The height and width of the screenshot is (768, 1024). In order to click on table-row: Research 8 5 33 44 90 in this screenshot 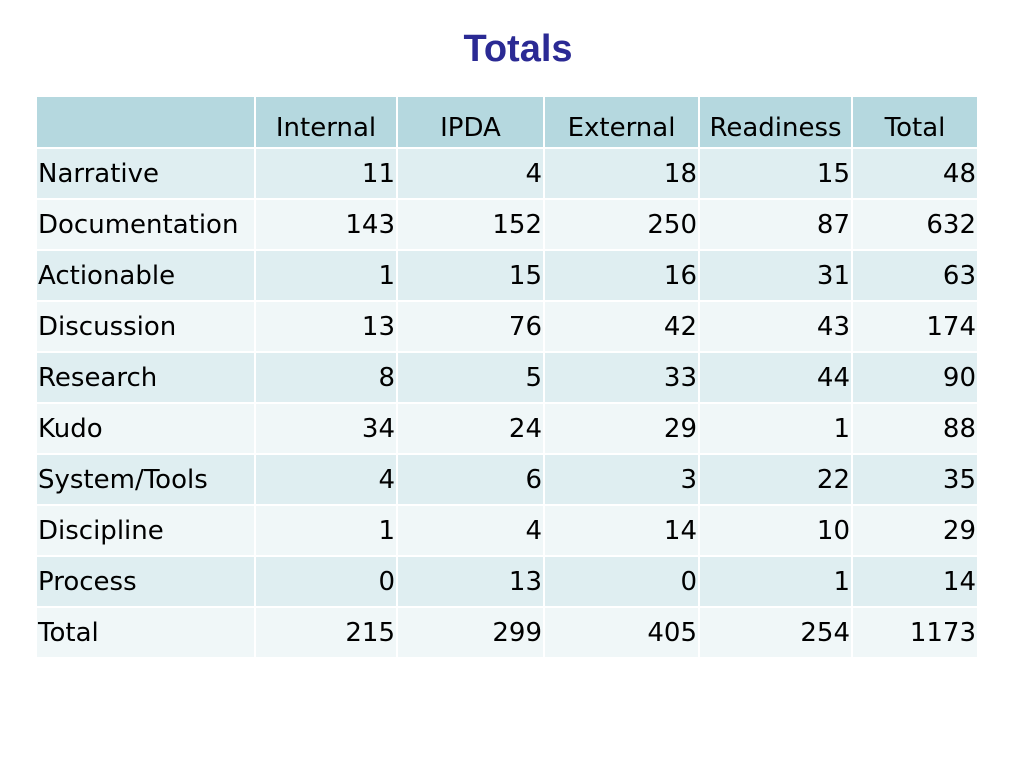, I will do `click(507, 378)`.